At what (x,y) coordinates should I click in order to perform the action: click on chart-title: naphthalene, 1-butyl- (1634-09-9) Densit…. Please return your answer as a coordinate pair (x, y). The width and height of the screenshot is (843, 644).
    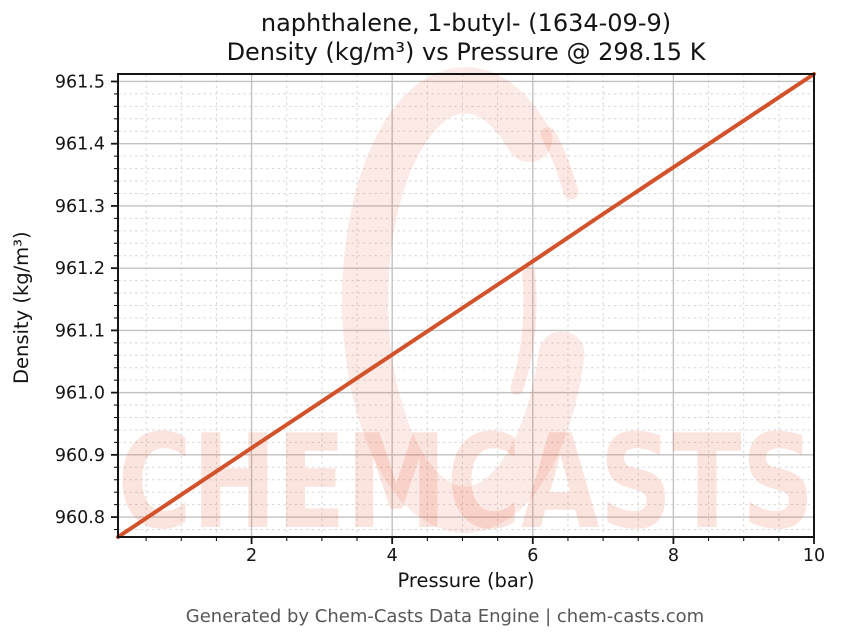
    Looking at the image, I should click on (466, 38).